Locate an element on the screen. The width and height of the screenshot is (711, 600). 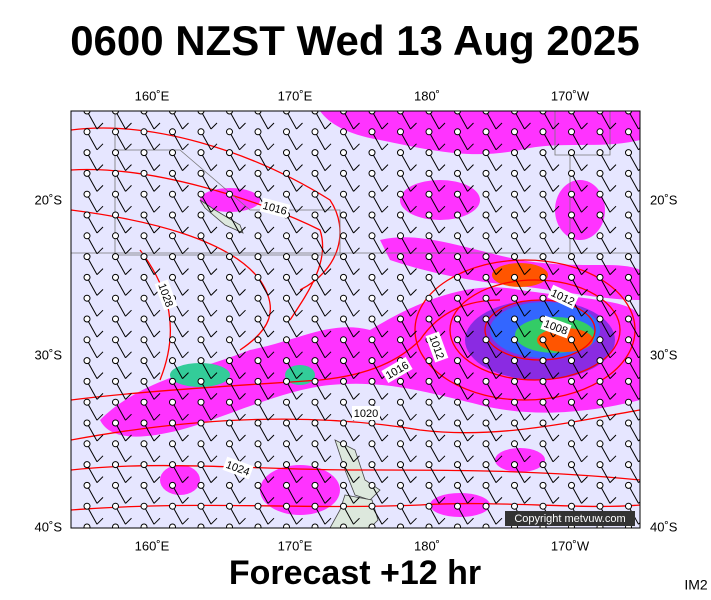
barb-staff is located at coordinates (201, 527).